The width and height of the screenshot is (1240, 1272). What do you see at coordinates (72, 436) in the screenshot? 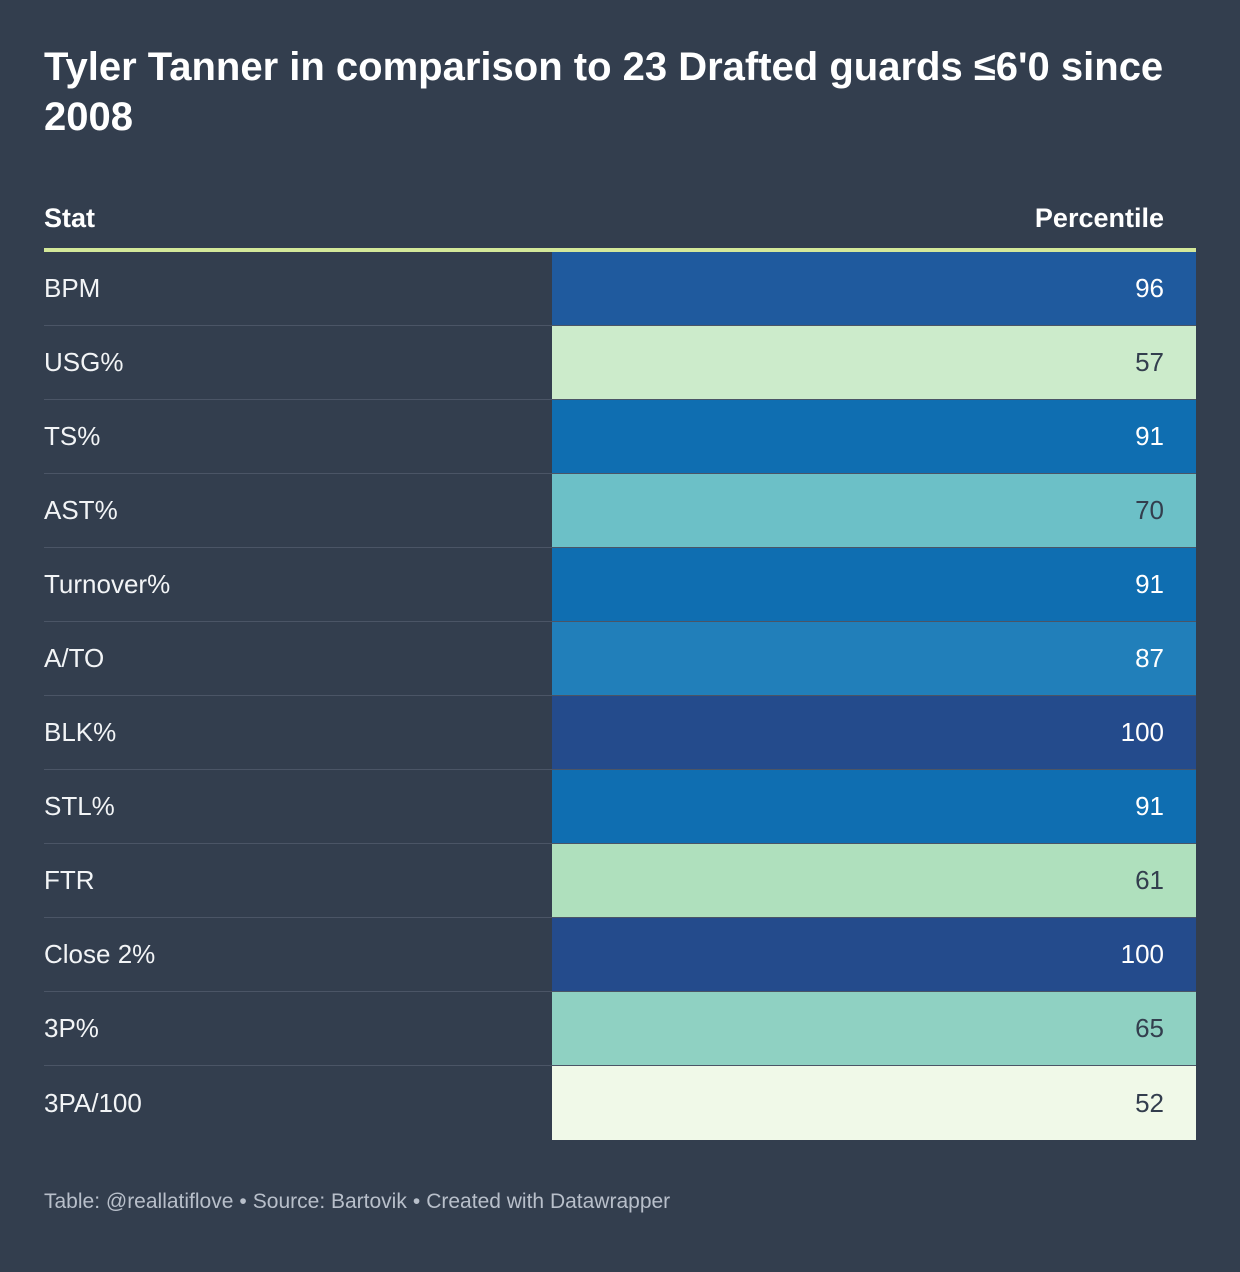
I see `stat-label: TS%` at bounding box center [72, 436].